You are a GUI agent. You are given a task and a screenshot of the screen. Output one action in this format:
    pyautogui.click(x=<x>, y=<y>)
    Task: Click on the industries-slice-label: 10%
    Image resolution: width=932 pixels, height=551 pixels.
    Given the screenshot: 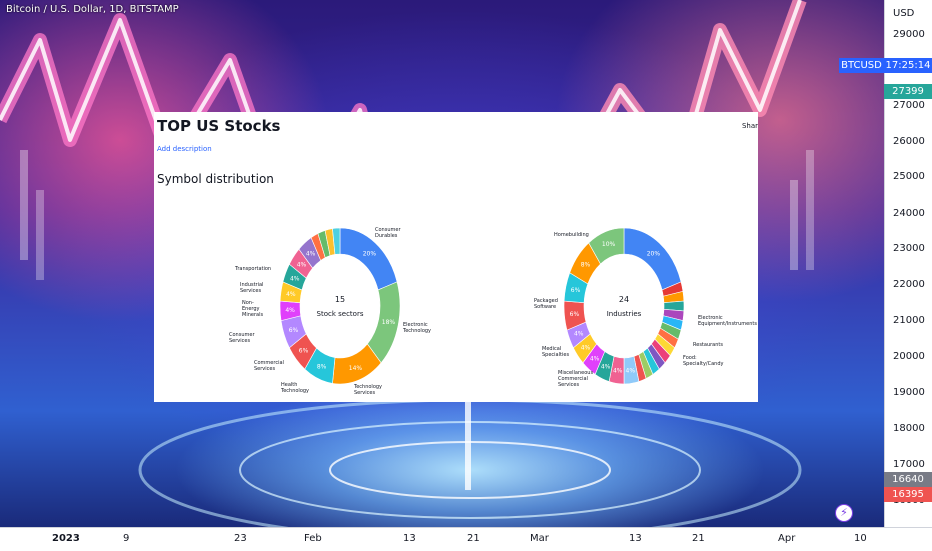 What is the action you would take?
    pyautogui.click(x=609, y=244)
    